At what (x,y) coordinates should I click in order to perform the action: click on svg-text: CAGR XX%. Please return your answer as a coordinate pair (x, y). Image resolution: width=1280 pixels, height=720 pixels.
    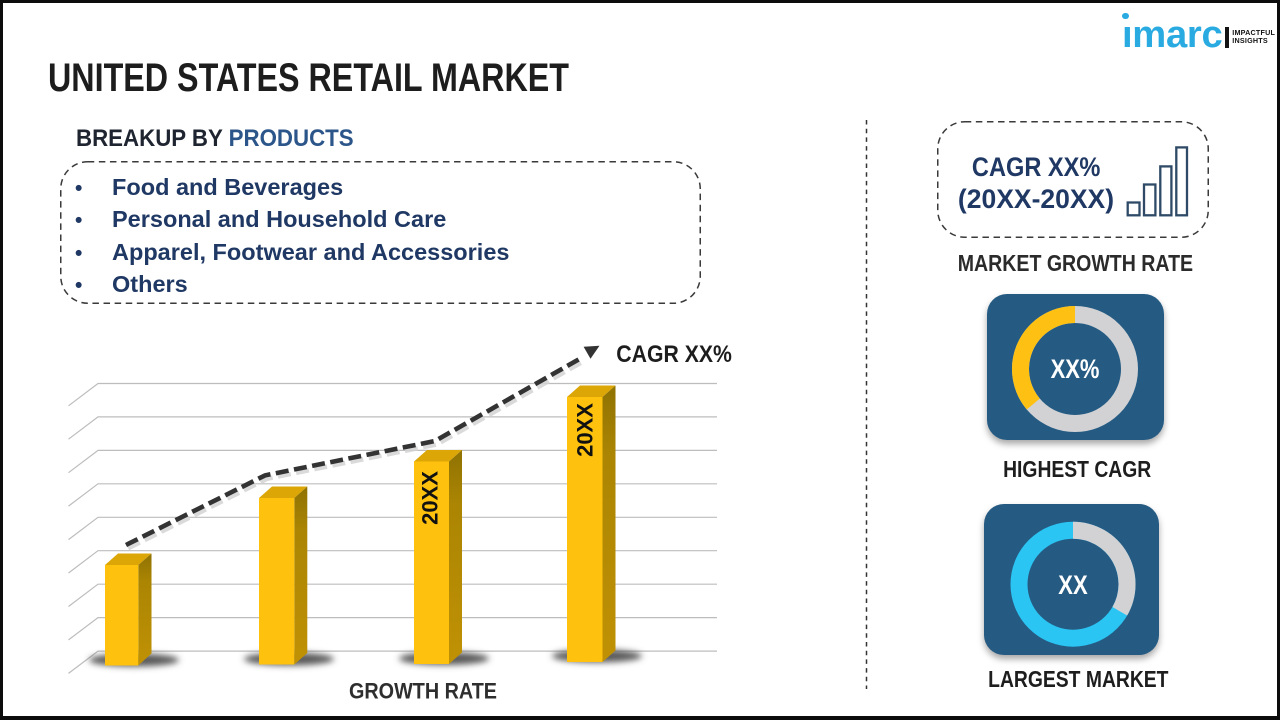
    Looking at the image, I should click on (674, 354).